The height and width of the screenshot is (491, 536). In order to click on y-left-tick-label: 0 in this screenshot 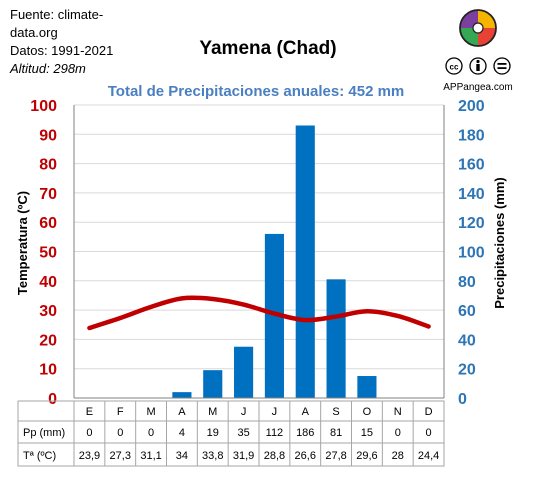, I will do `click(52, 399)`.